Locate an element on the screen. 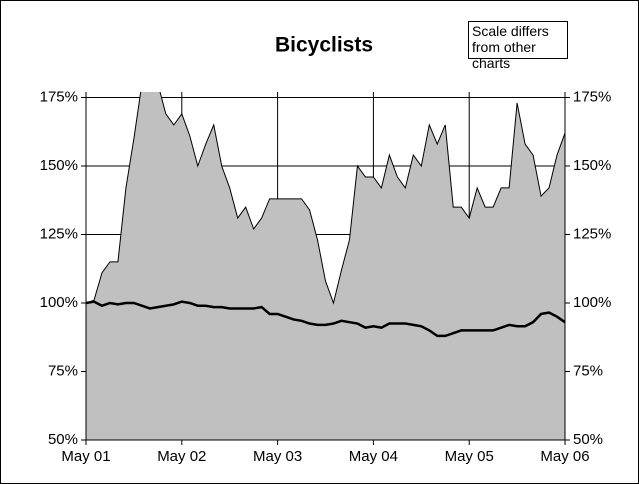 The height and width of the screenshot is (484, 639). x-tick-label: May 01 is located at coordinates (85, 456).